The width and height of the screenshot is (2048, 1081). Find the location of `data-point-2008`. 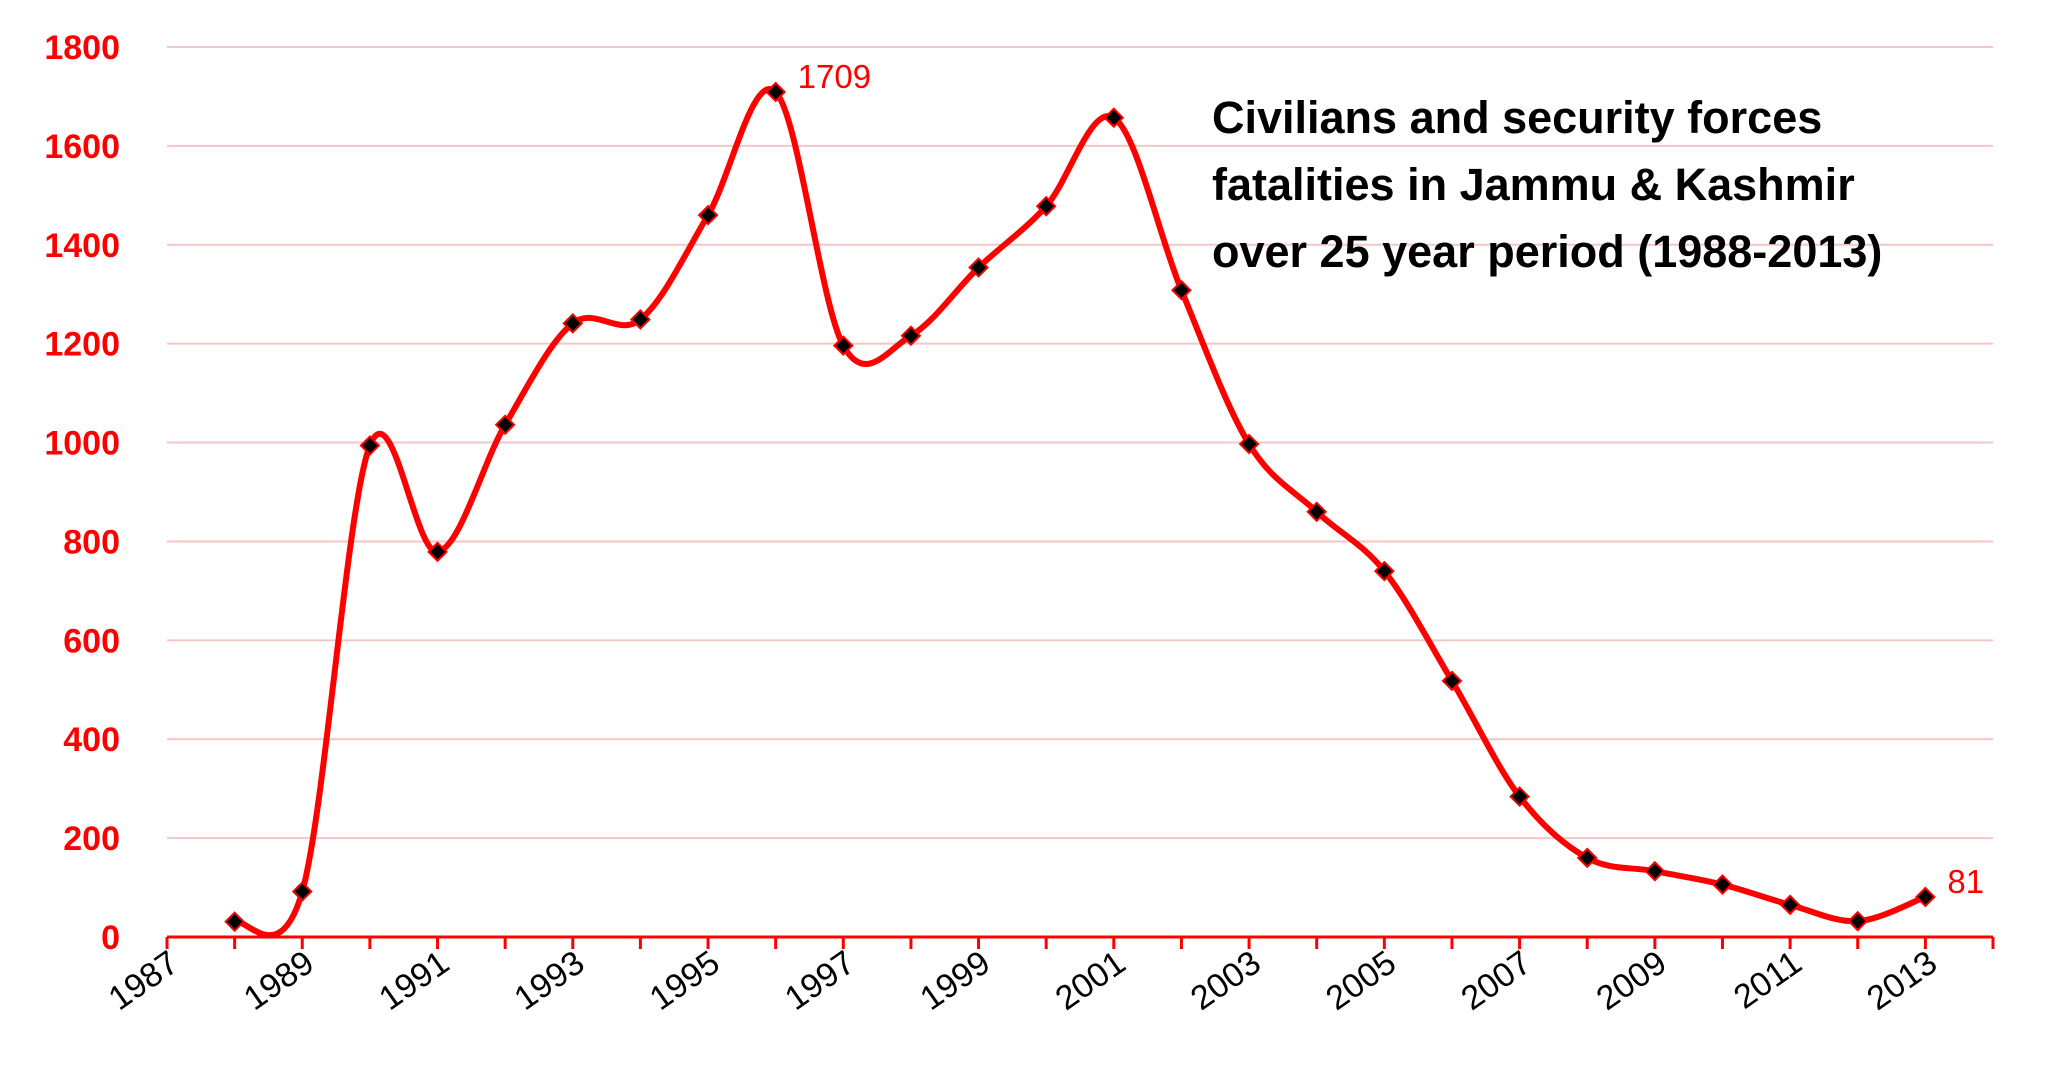

data-point-2008 is located at coordinates (1587, 858).